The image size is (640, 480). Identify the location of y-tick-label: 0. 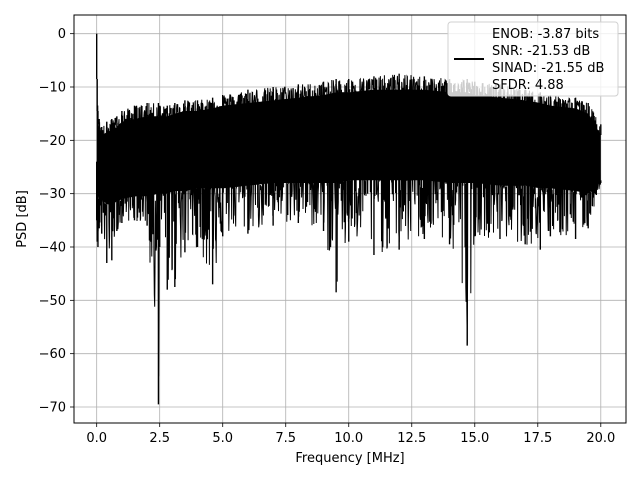
(62, 34).